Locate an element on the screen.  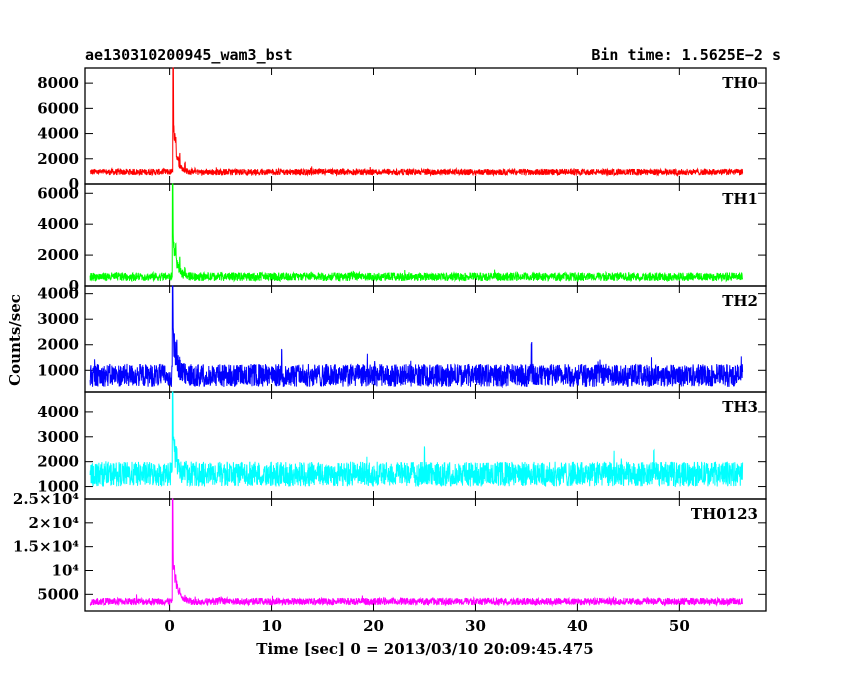
y-tick-label-th2: 3000 is located at coordinates (58, 319).